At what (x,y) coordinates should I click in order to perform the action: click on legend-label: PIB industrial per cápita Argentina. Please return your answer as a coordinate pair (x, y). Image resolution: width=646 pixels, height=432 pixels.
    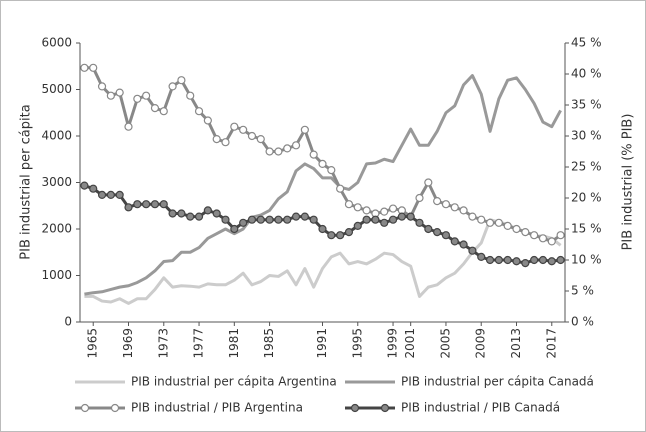
    Looking at the image, I should click on (234, 382).